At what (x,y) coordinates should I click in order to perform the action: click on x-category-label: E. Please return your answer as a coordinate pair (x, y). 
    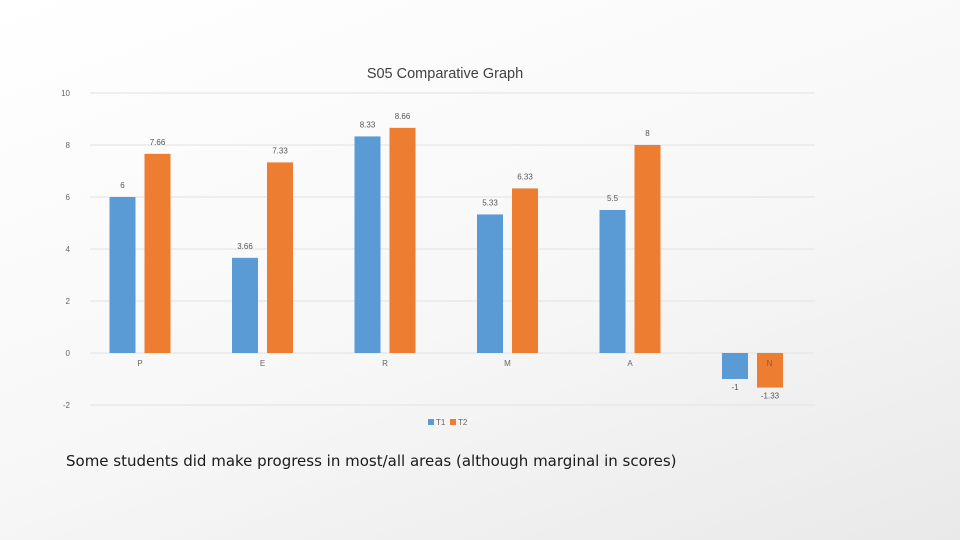
    Looking at the image, I should click on (262, 363).